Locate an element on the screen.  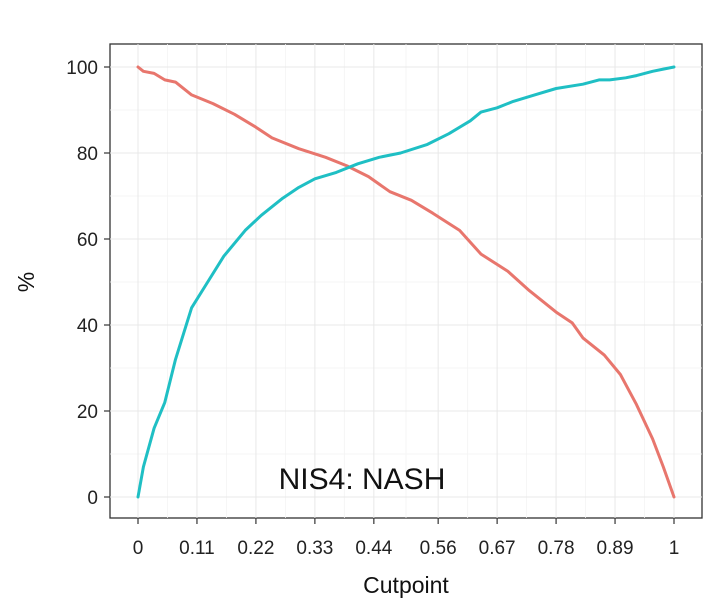
x-tick-label: 0.67 is located at coordinates (497, 548).